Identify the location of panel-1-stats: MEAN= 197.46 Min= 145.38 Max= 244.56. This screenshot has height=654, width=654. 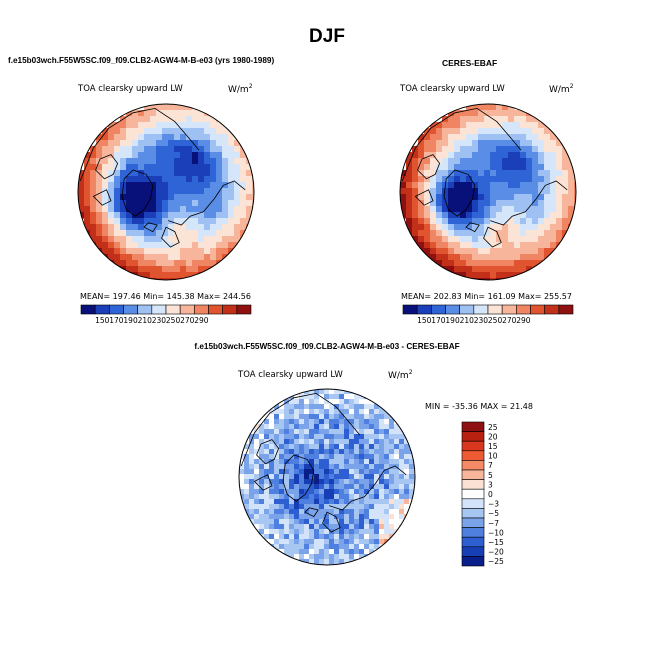
(165, 296).